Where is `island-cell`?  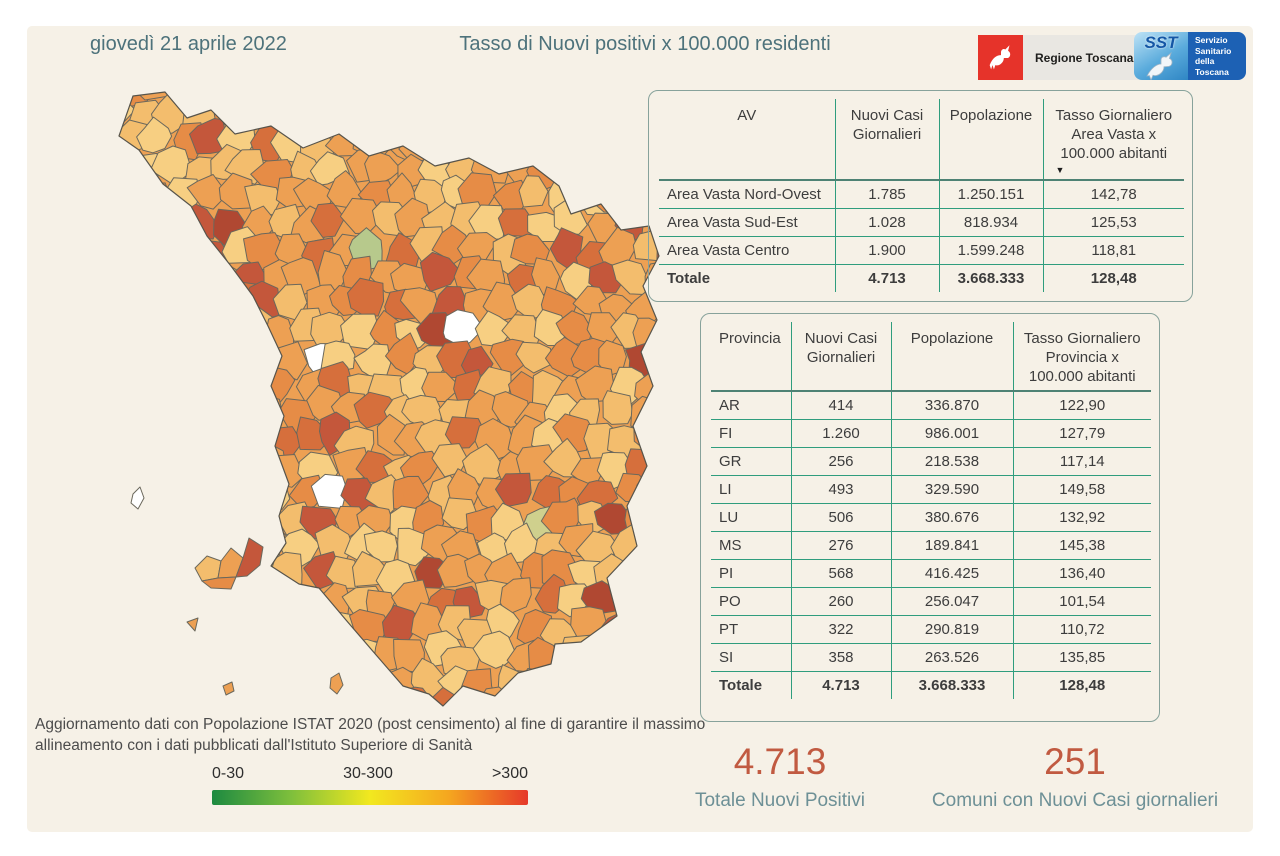
island-cell is located at coordinates (208, 568).